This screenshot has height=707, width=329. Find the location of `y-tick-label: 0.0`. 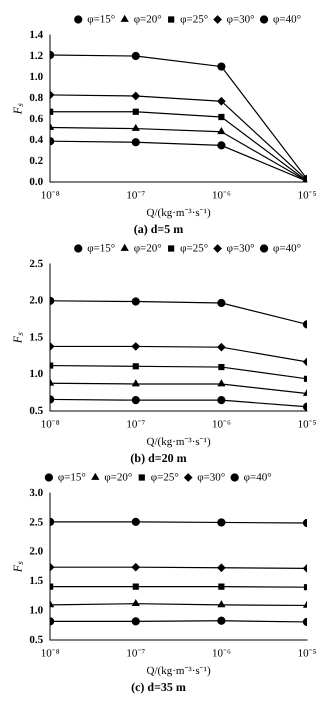

y-tick-label: 0.0 is located at coordinates (36, 182).